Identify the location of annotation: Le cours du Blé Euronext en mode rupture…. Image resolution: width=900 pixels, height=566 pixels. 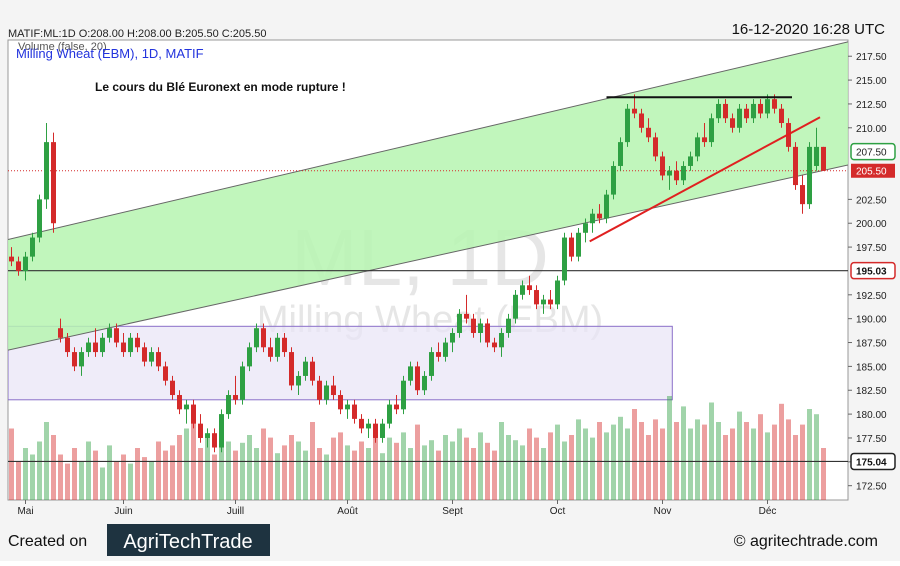
(220, 87).